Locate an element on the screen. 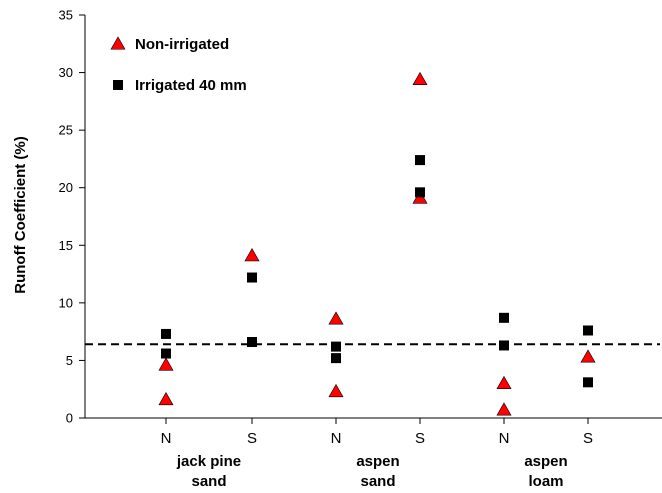 The height and width of the screenshot is (493, 662). y-tick-label: 35 is located at coordinates (66, 15).